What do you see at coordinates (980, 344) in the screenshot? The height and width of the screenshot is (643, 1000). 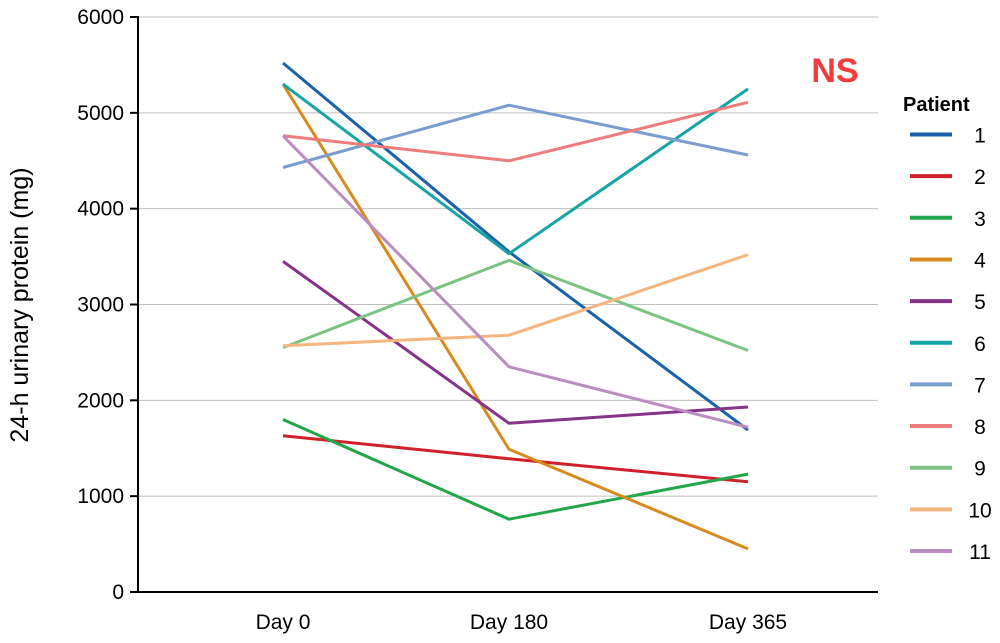 I see `legend-label-patient-6: 6` at bounding box center [980, 344].